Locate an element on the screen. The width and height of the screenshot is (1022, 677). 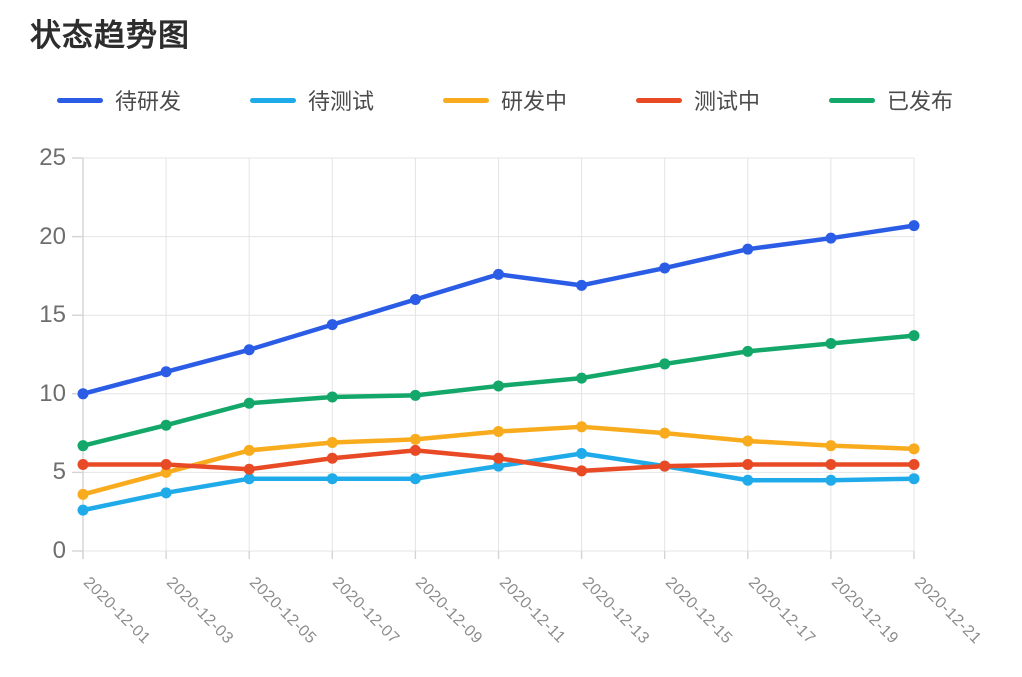
legend-item-2: 研发中 is located at coordinates (505, 100).